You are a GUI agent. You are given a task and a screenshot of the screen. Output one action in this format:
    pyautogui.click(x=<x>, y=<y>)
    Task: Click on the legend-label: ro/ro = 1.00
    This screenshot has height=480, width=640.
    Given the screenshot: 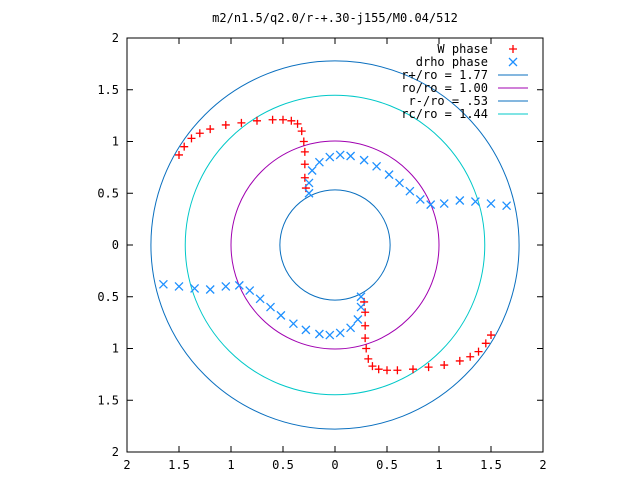 What is the action you would take?
    pyautogui.click(x=444, y=88)
    